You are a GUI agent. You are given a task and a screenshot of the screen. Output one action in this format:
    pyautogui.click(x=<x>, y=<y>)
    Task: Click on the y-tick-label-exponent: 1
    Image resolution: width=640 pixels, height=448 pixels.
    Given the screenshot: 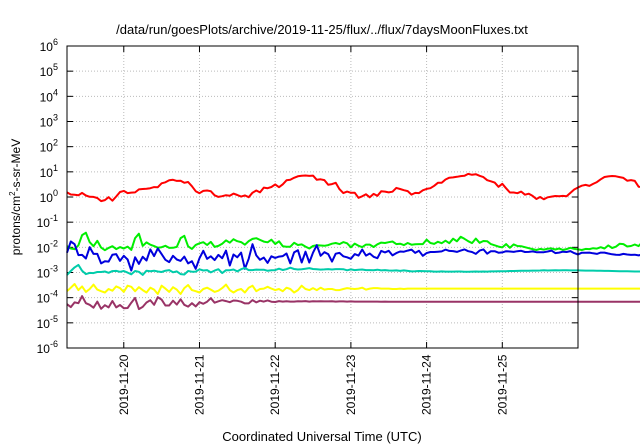 What is the action you would take?
    pyautogui.click(x=55, y=168)
    